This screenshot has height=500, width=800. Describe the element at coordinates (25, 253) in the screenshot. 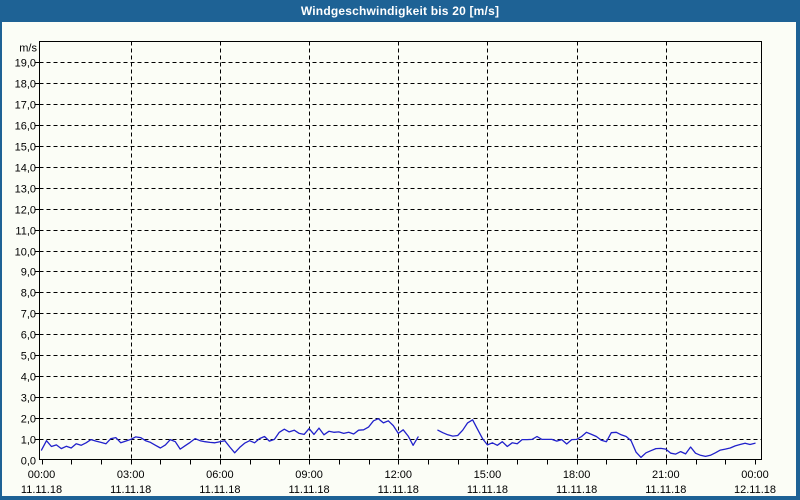

I see `y-axis-label: 10,0` at that location.